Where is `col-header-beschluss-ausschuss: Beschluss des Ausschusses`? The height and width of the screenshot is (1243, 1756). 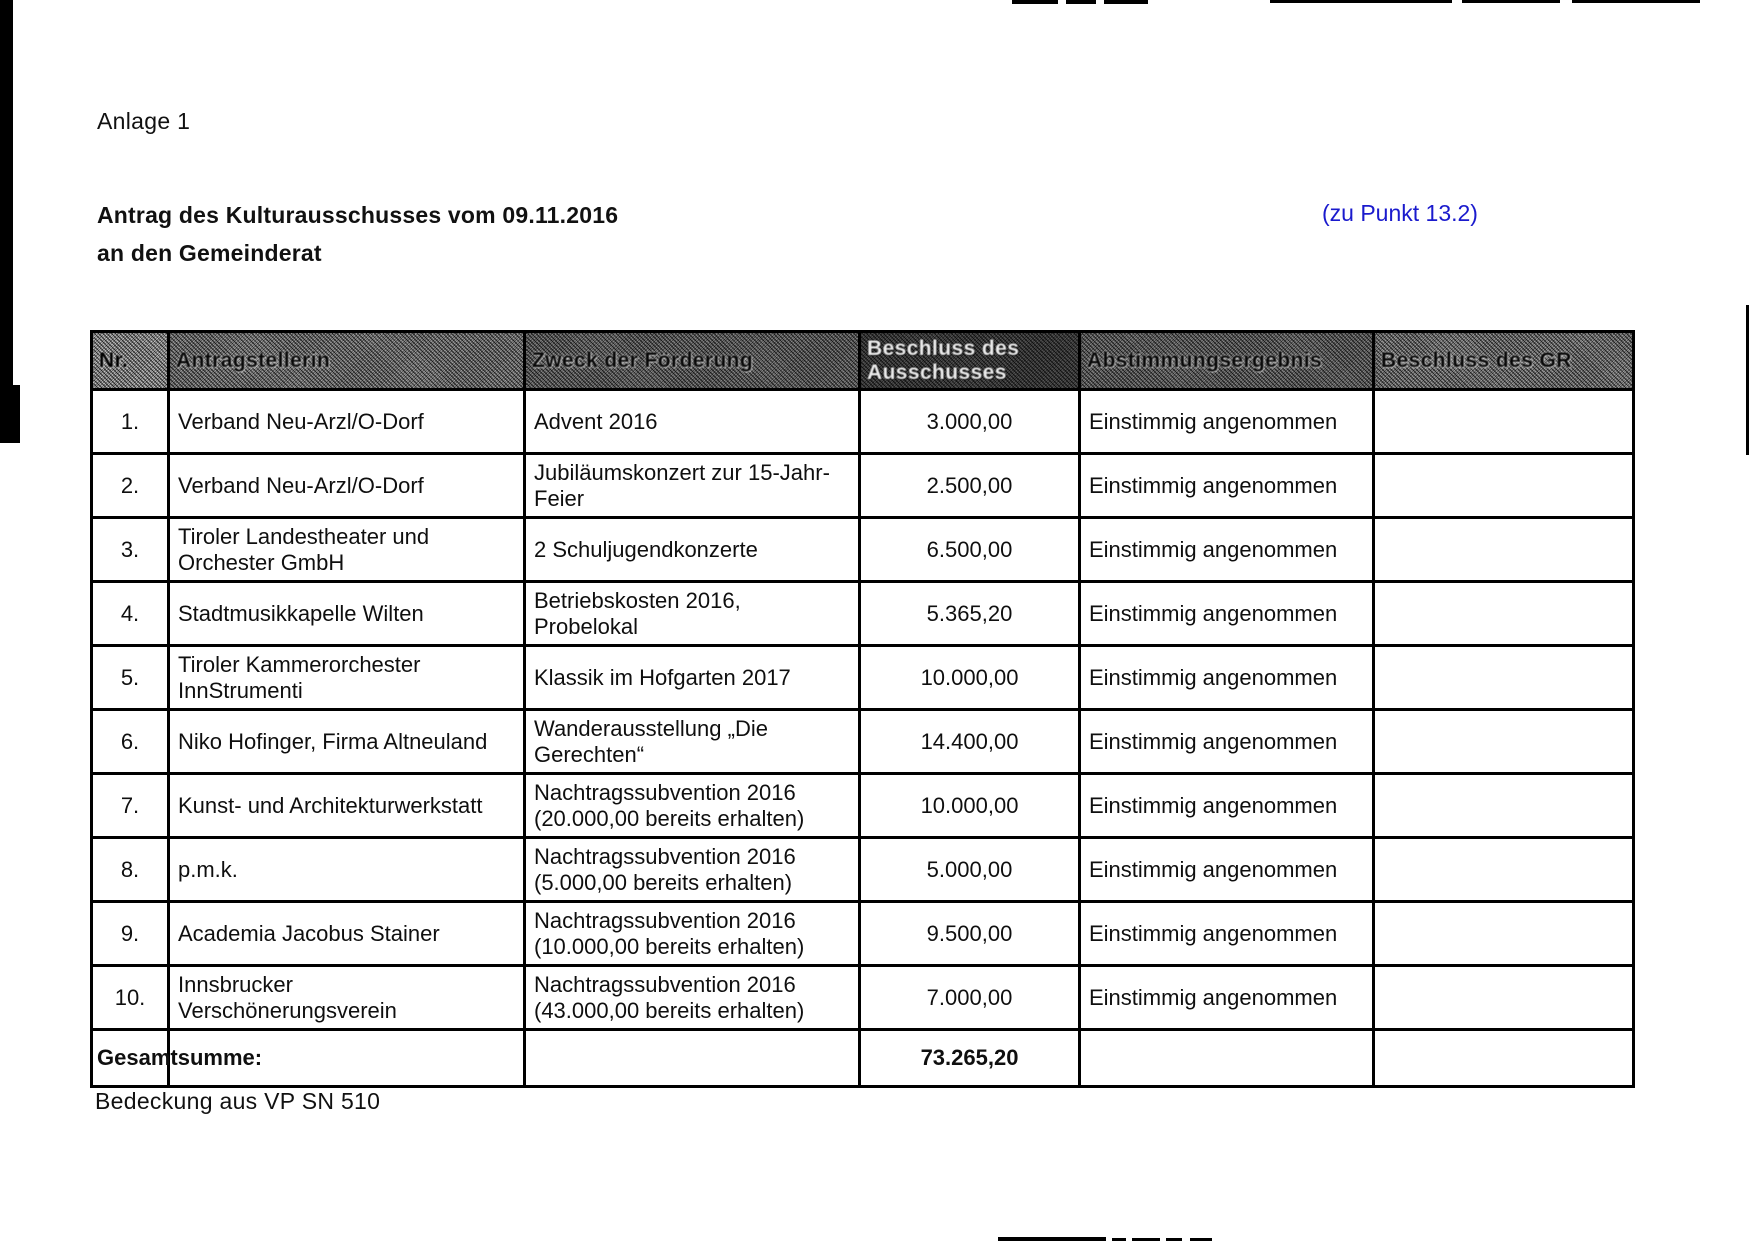
col-header-beschluss-ausschuss: Beschluss des Ausschusses is located at coordinates (969, 360).